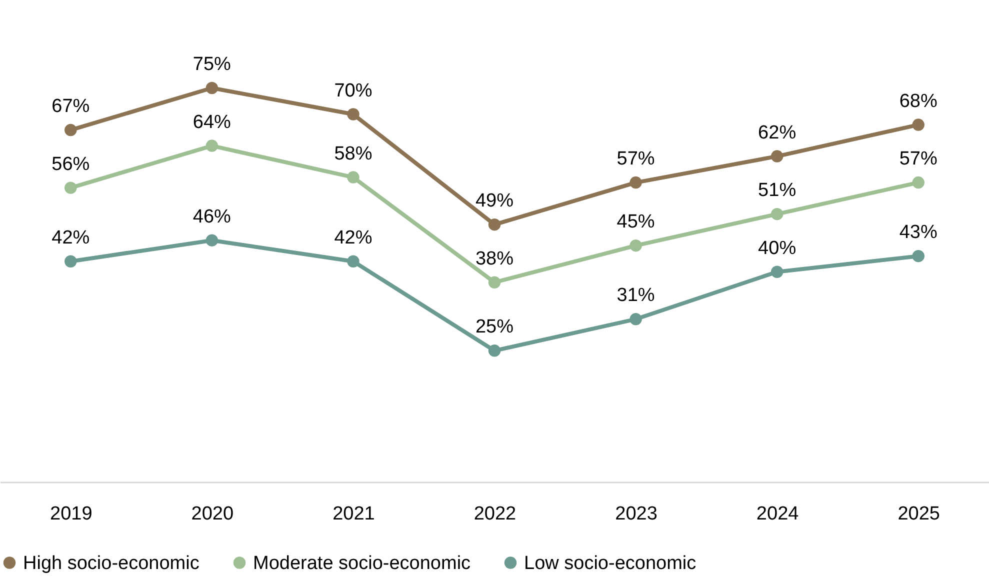  I want to click on data-label: 64%, so click(212, 122).